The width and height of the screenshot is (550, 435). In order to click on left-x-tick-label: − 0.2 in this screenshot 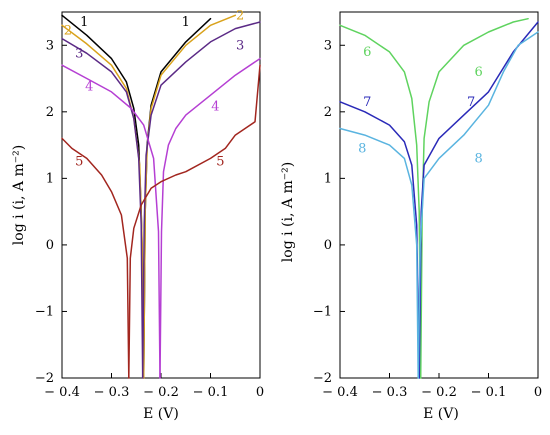, I will do `click(161, 392)`.